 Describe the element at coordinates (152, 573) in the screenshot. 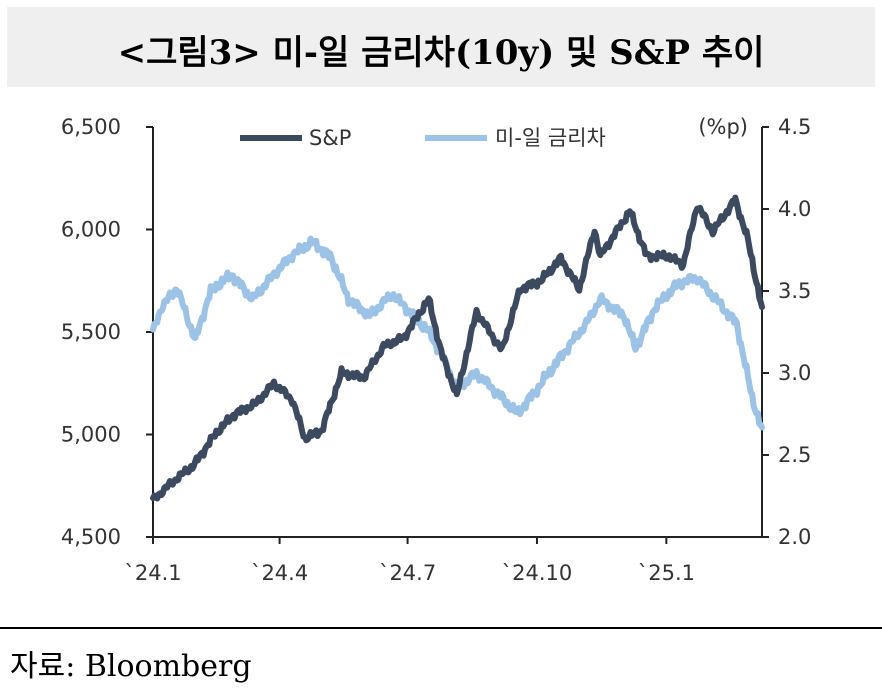

I see `x-tick-label: `24.1` at that location.